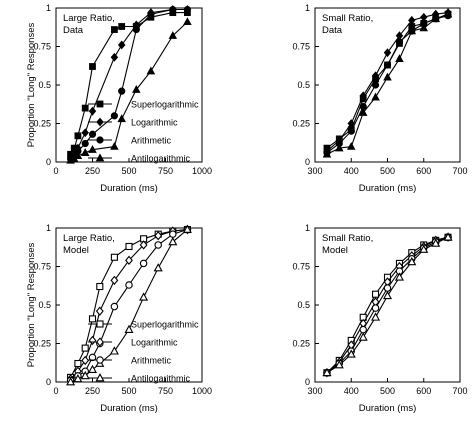  Describe the element at coordinates (423, 171) in the screenshot. I see `x-tick-label: 600` at that location.